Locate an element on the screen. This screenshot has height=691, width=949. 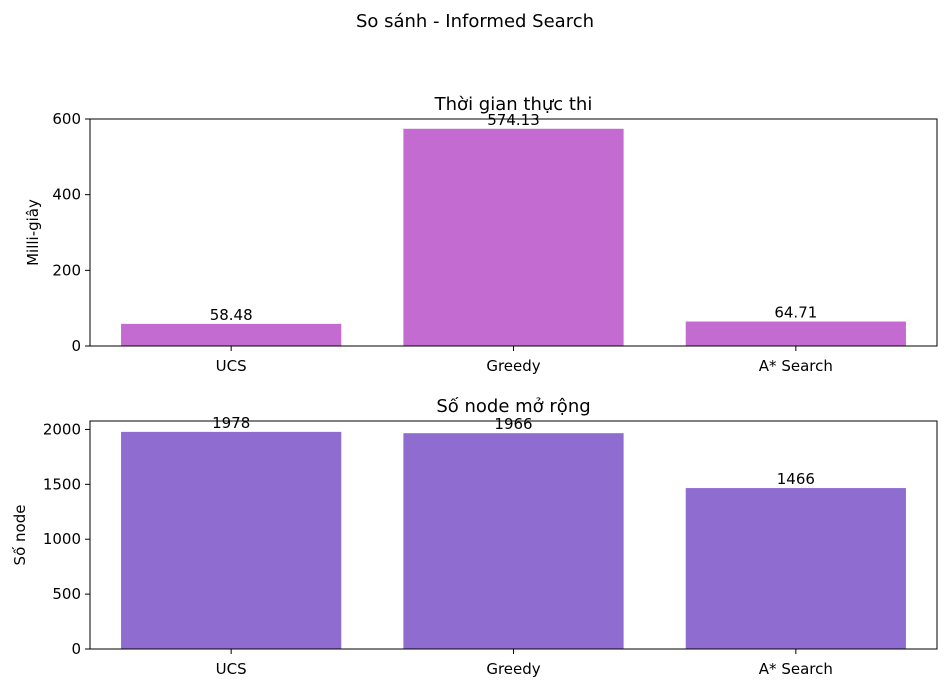
y-axis-label-execution-time: Milli-giây is located at coordinates (33, 232).